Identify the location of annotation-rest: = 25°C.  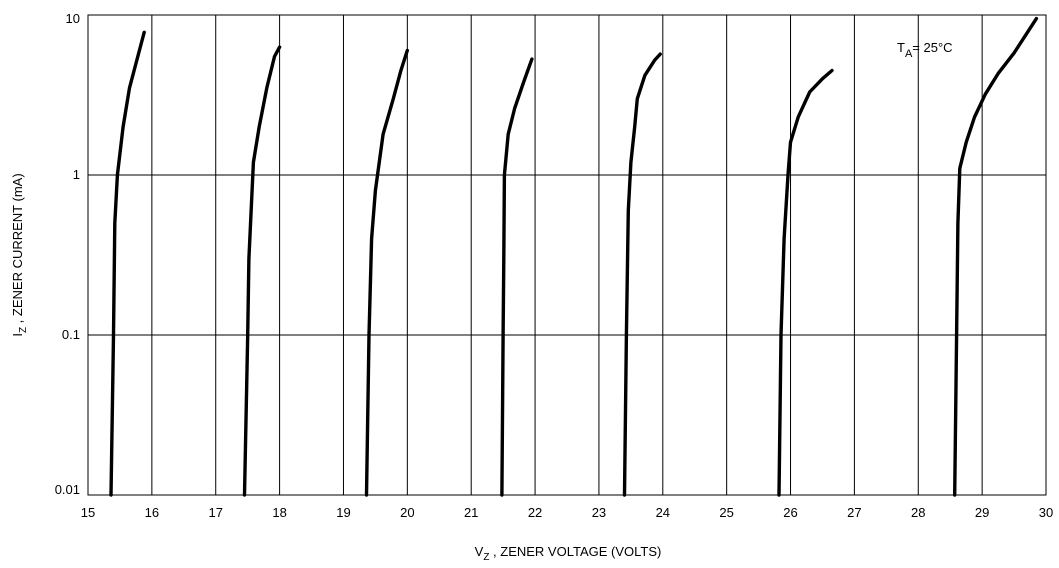
(932, 47).